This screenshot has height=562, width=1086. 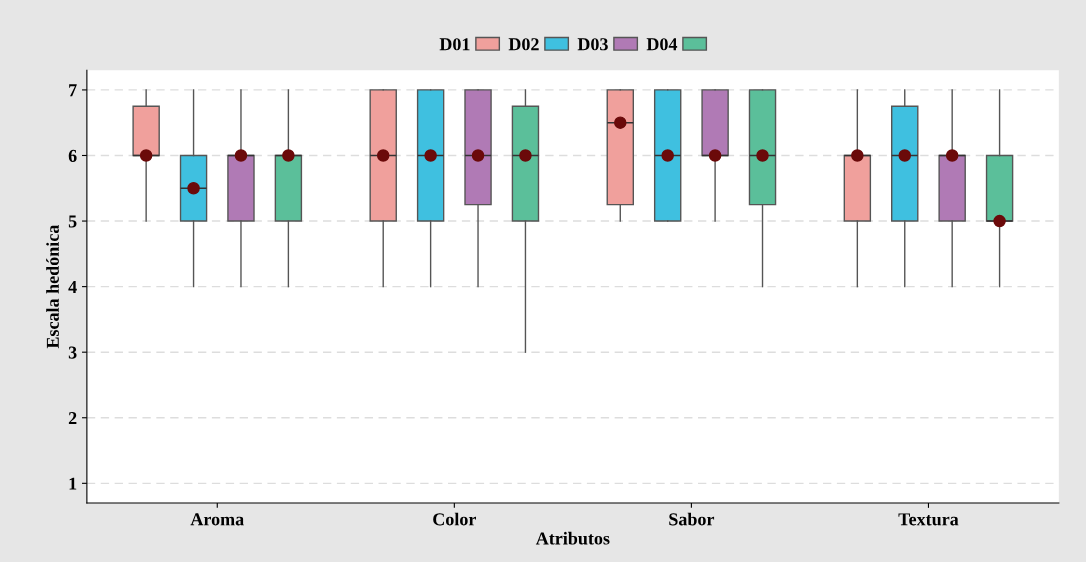 I want to click on legend-label: D01, so click(x=454, y=44).